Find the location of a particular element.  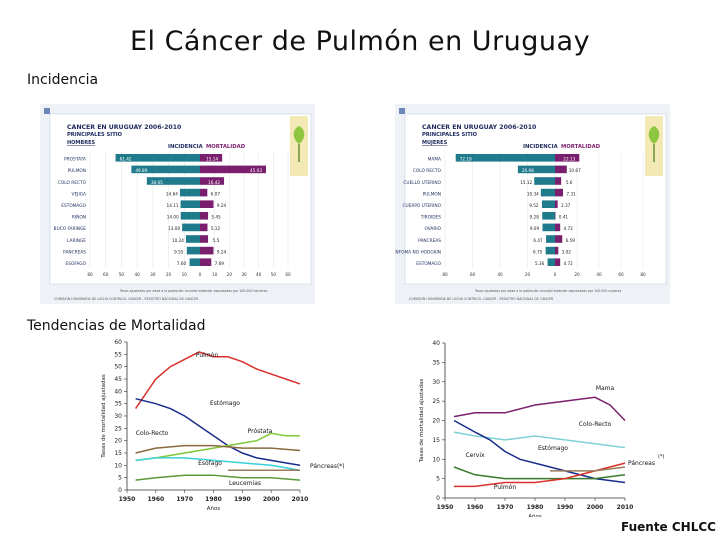

chart-title: CANCER EN URUGUAY 2006-2010 is located at coordinates (479, 127).